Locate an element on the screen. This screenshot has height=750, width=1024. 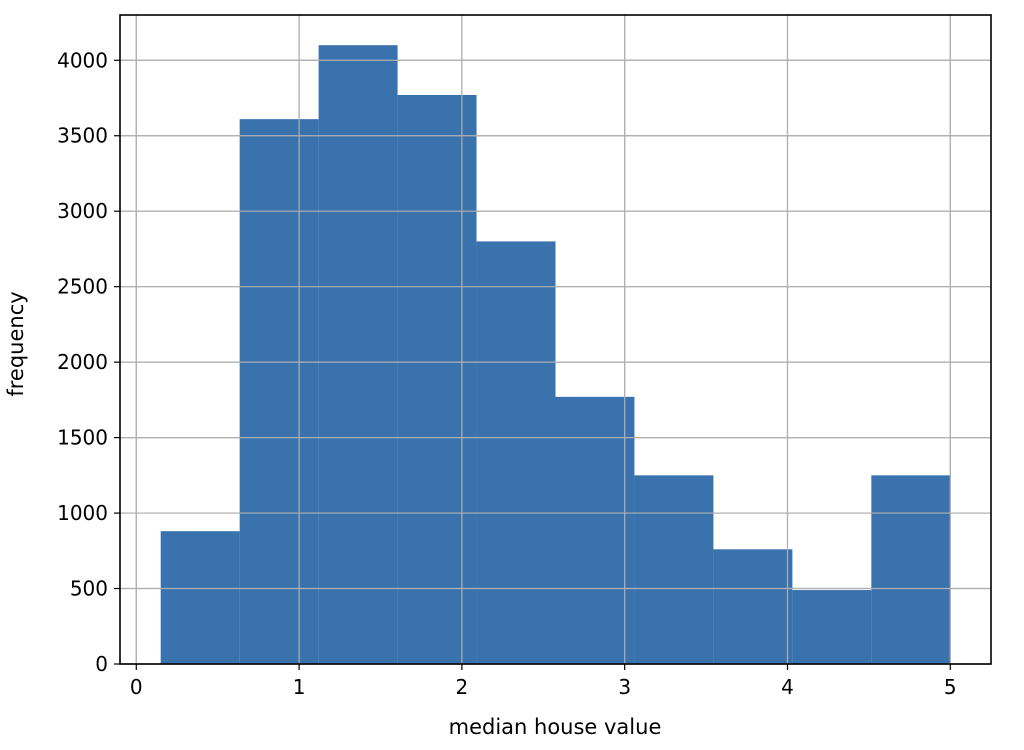
y-tick-label: 1000 is located at coordinates (82, 513).